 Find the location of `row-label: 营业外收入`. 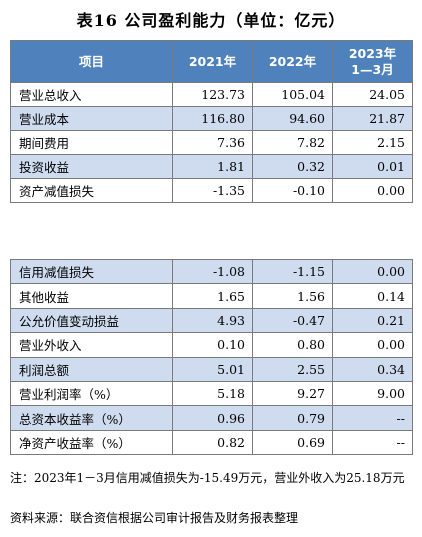

row-label: 营业外收入 is located at coordinates (91, 345).